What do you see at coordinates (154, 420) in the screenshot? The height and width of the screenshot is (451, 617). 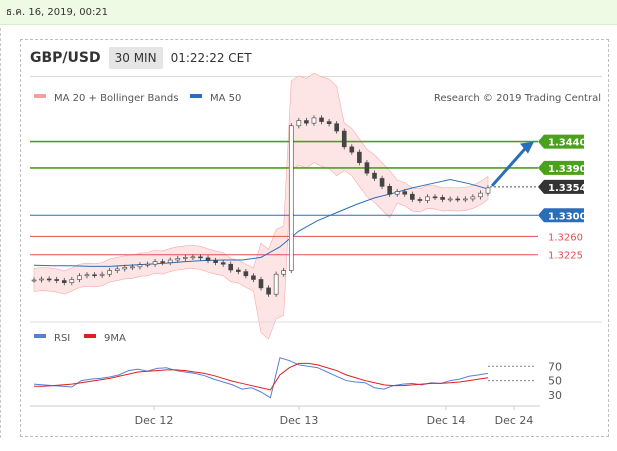 I see `x-tick-label: Dec 12` at bounding box center [154, 420].